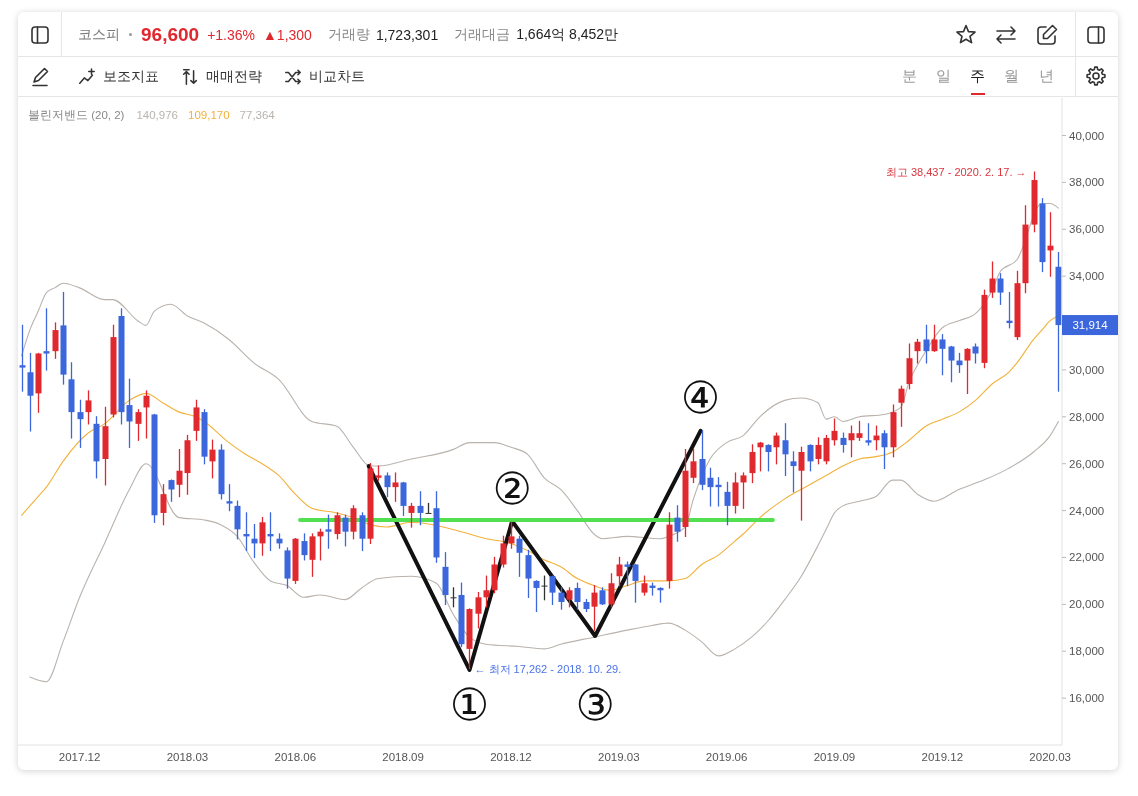  I want to click on x-tick-label: 2018.09, so click(403, 757).